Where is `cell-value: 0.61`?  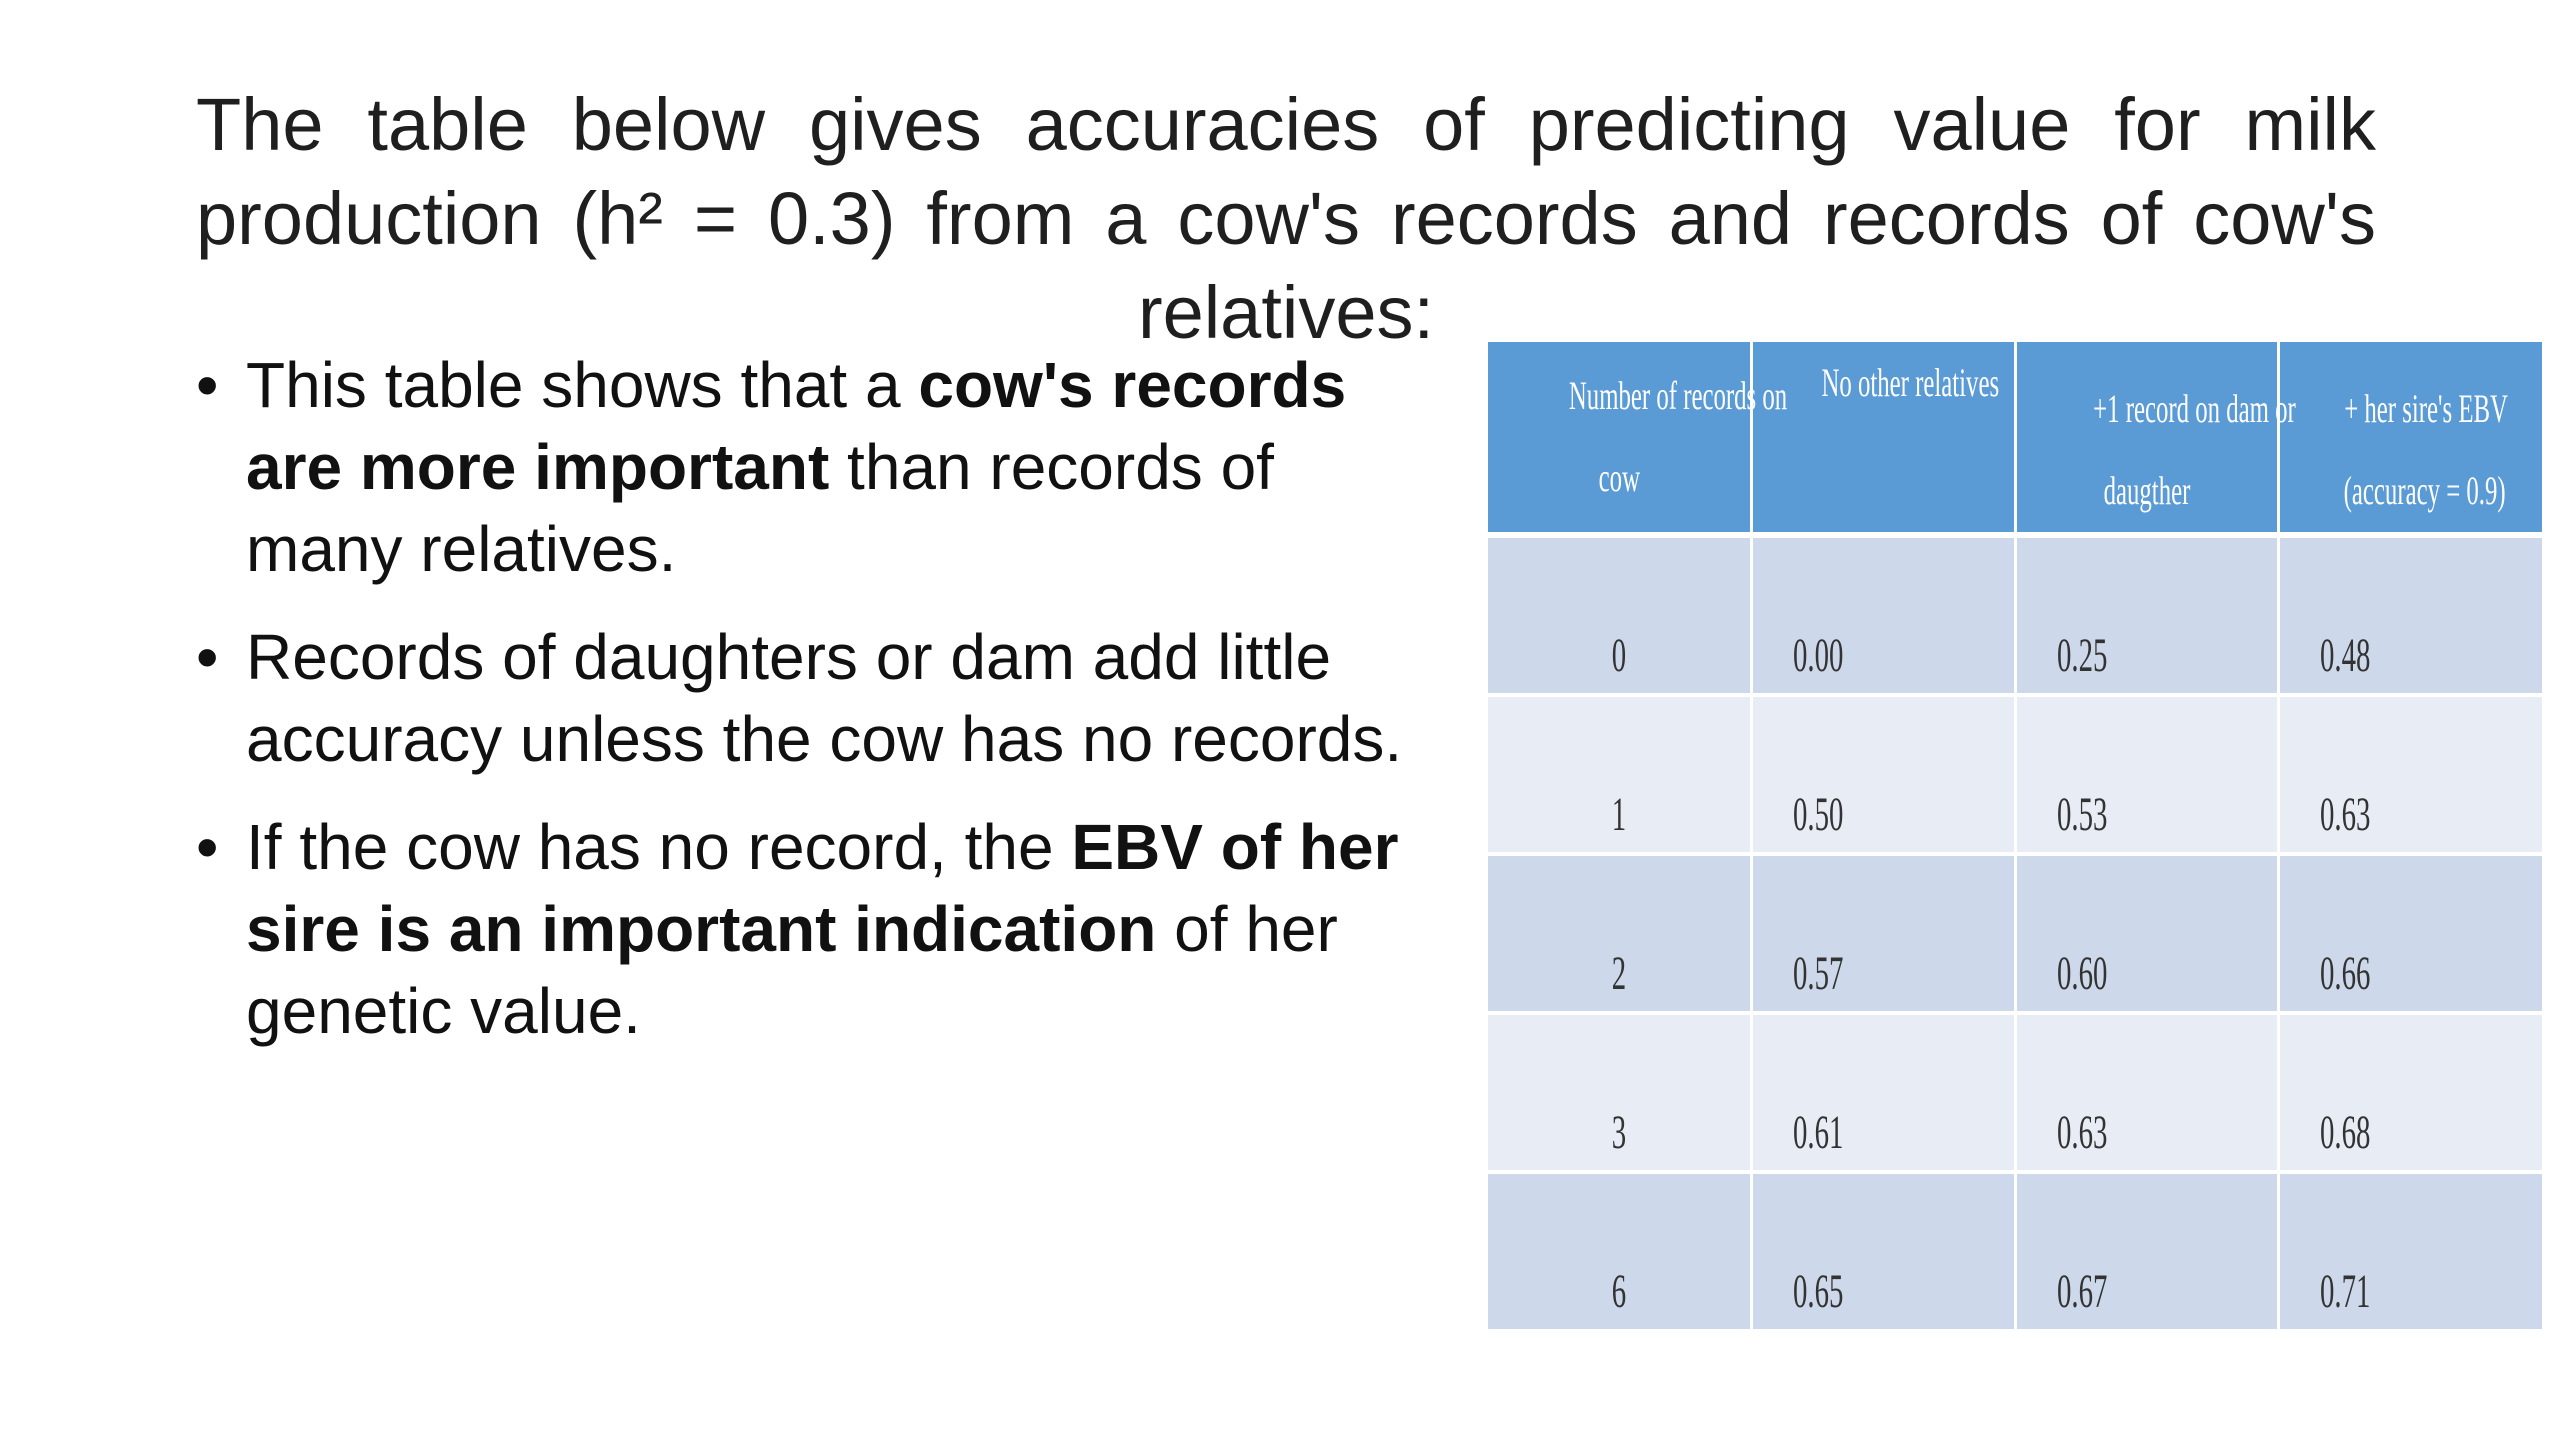 cell-value: 0.61 is located at coordinates (1818, 1132).